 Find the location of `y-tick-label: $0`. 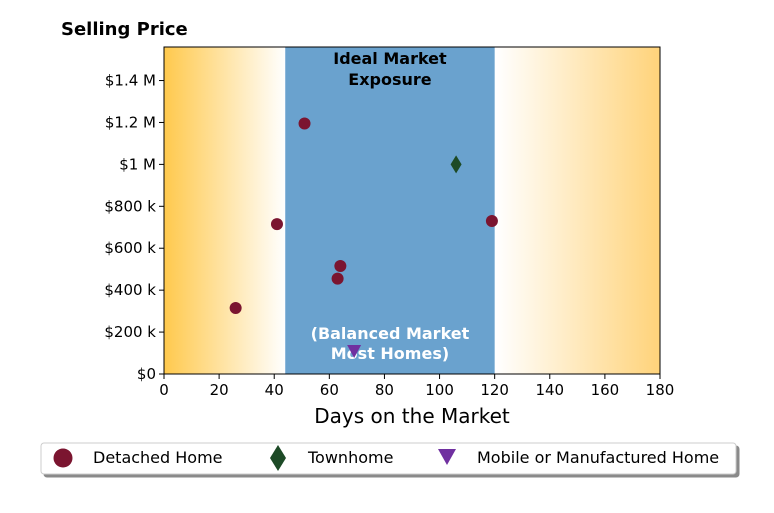

y-tick-label: $0 is located at coordinates (146, 374).